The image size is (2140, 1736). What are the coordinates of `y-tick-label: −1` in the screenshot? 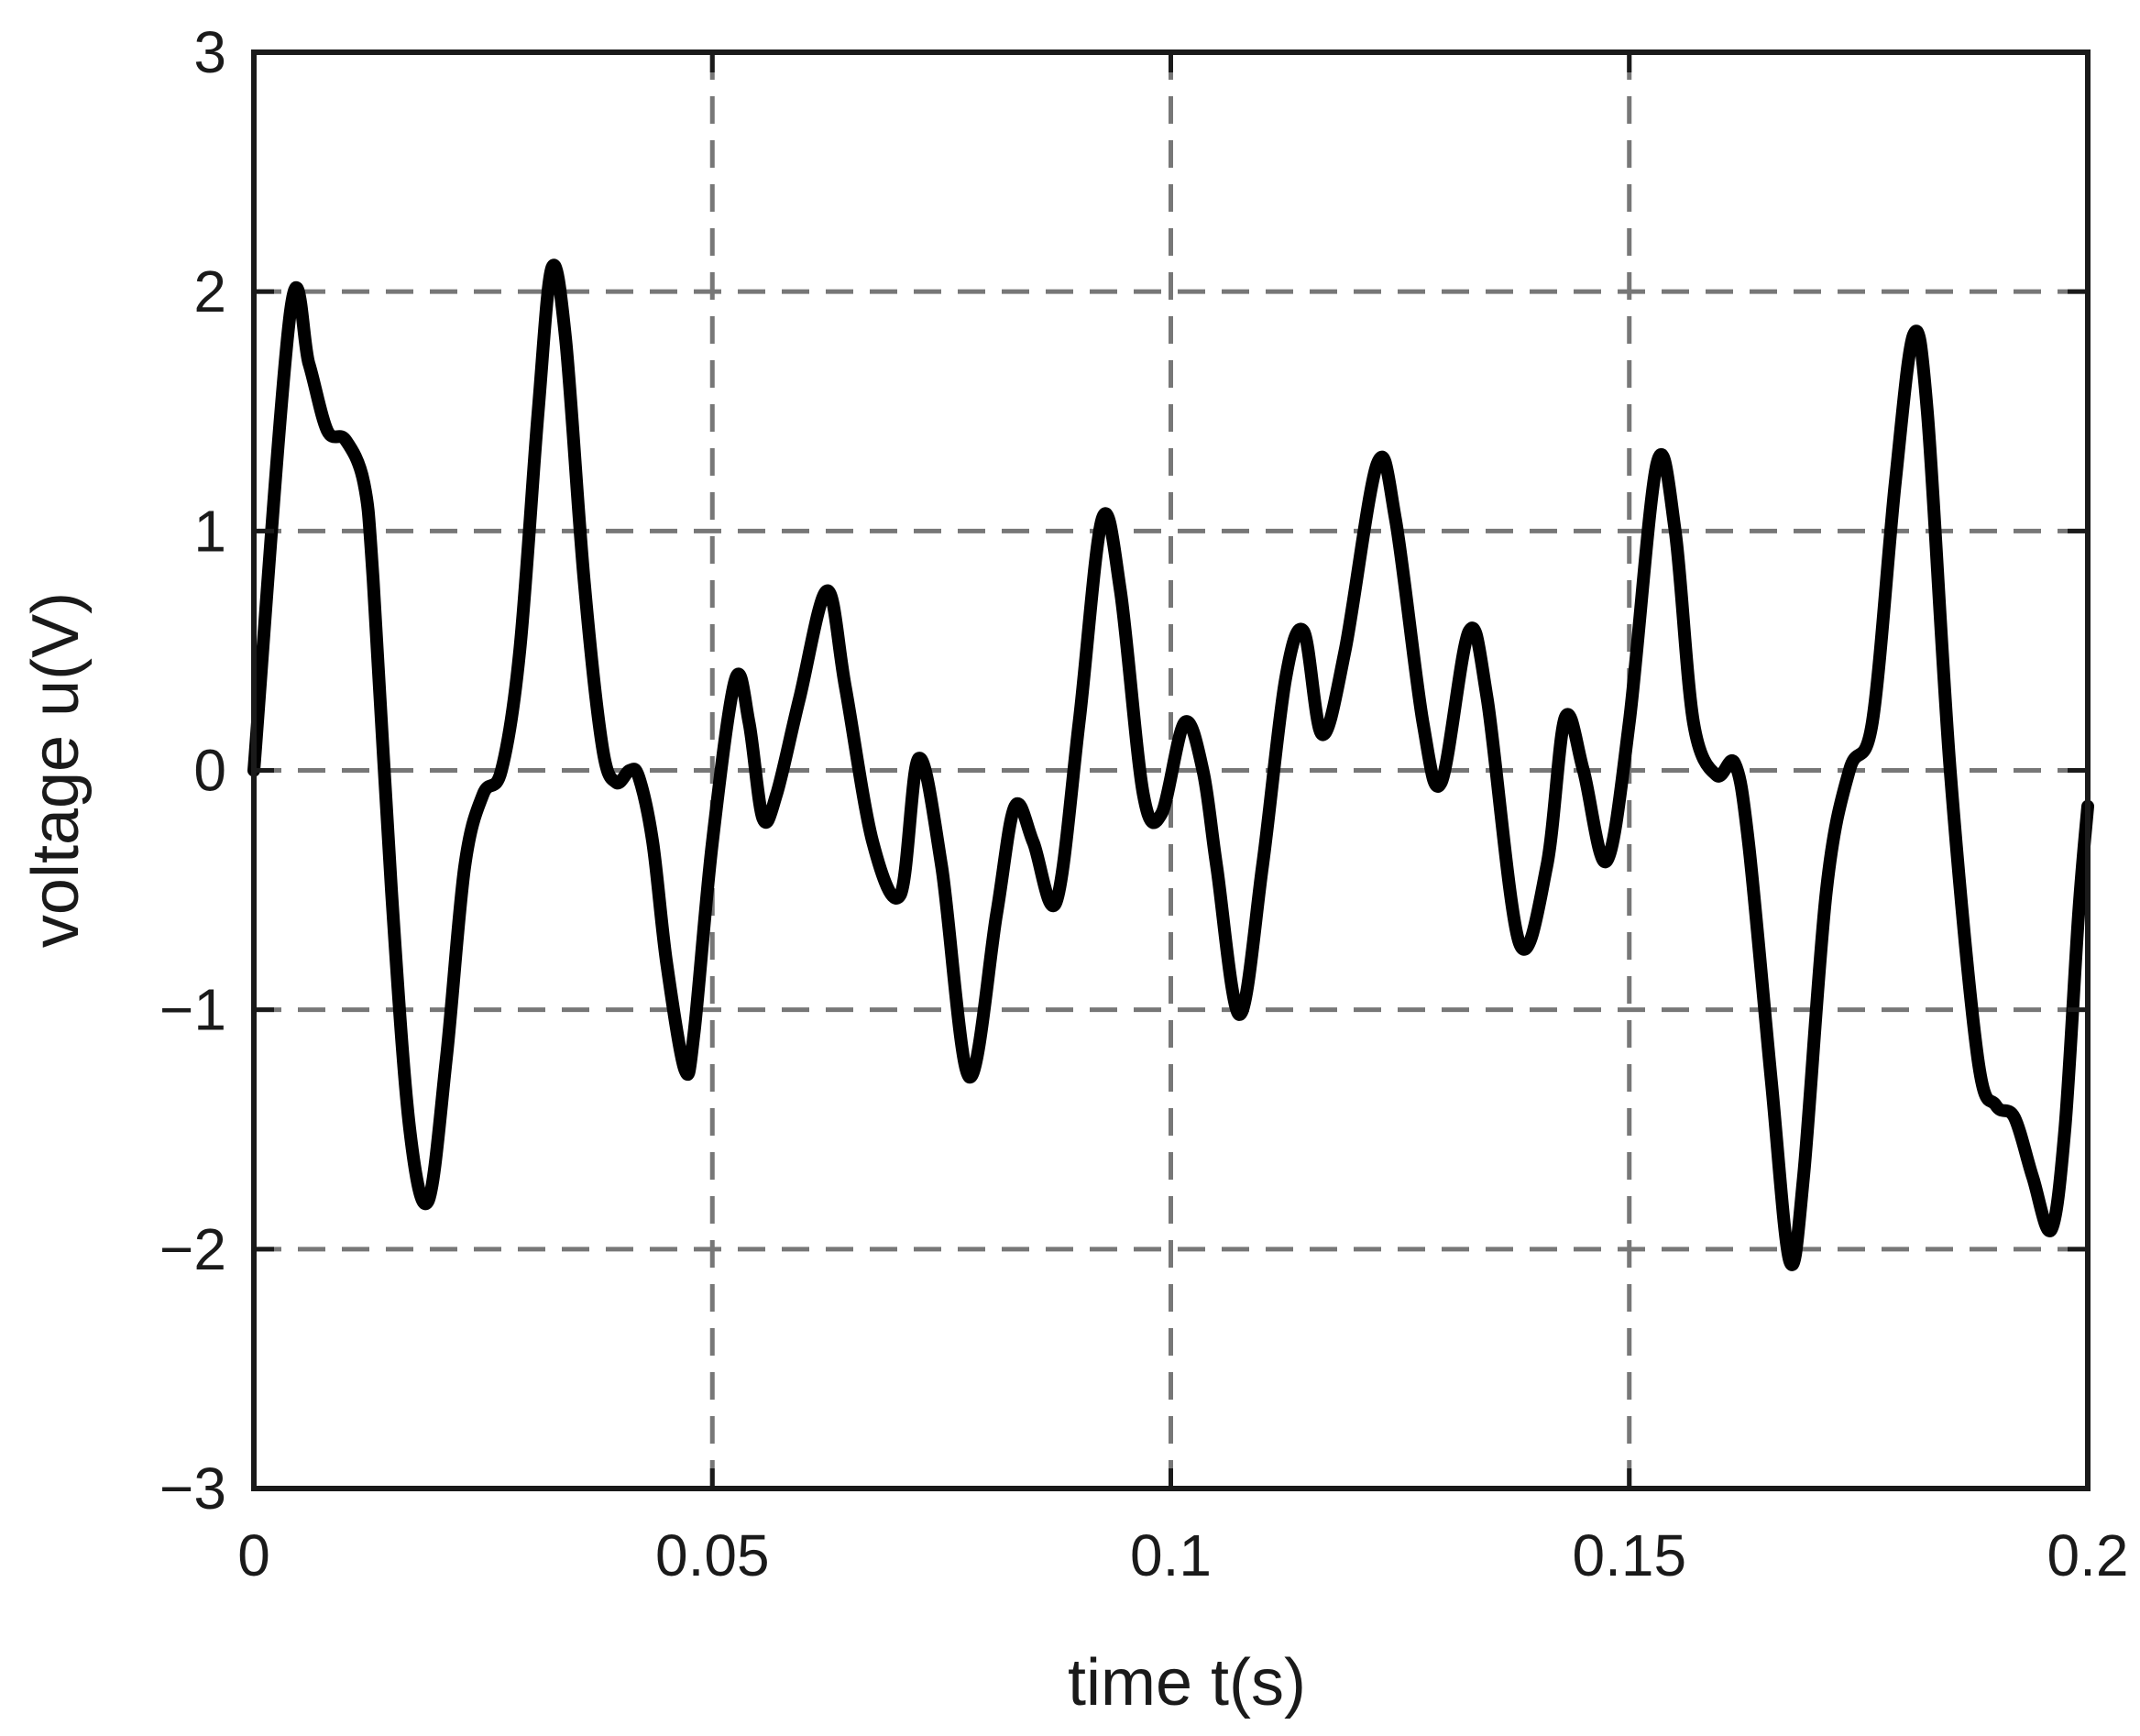 It's located at (193, 1010).